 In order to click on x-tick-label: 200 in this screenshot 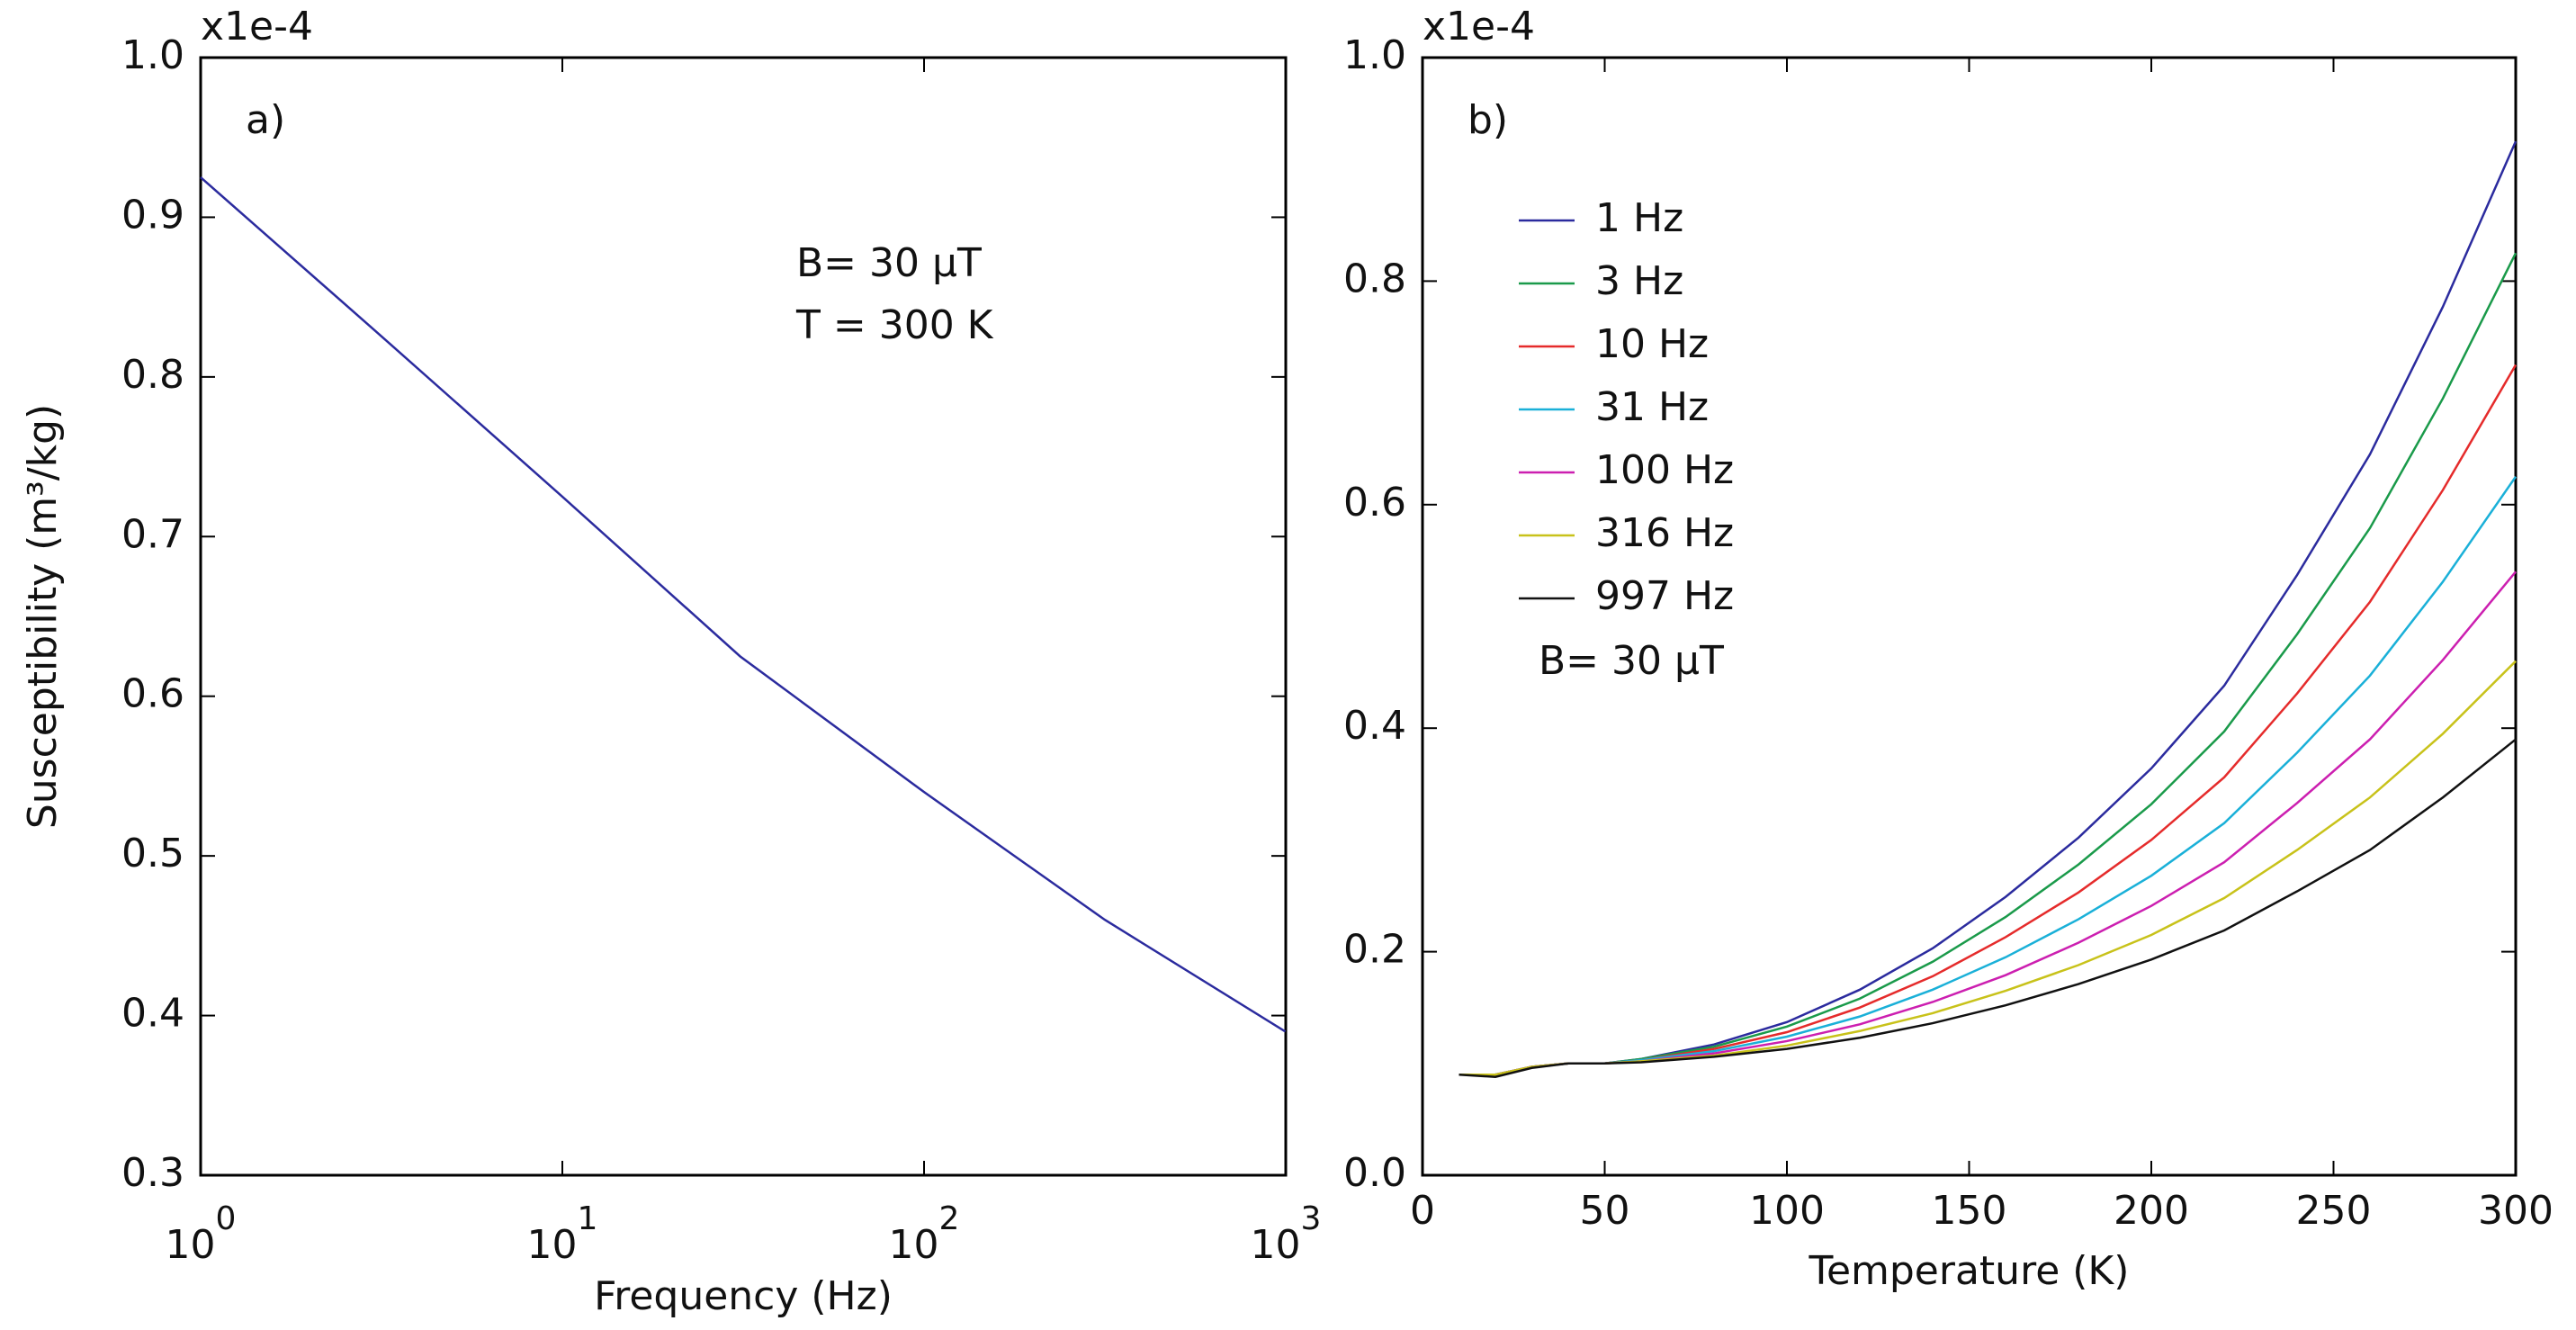, I will do `click(2152, 1211)`.